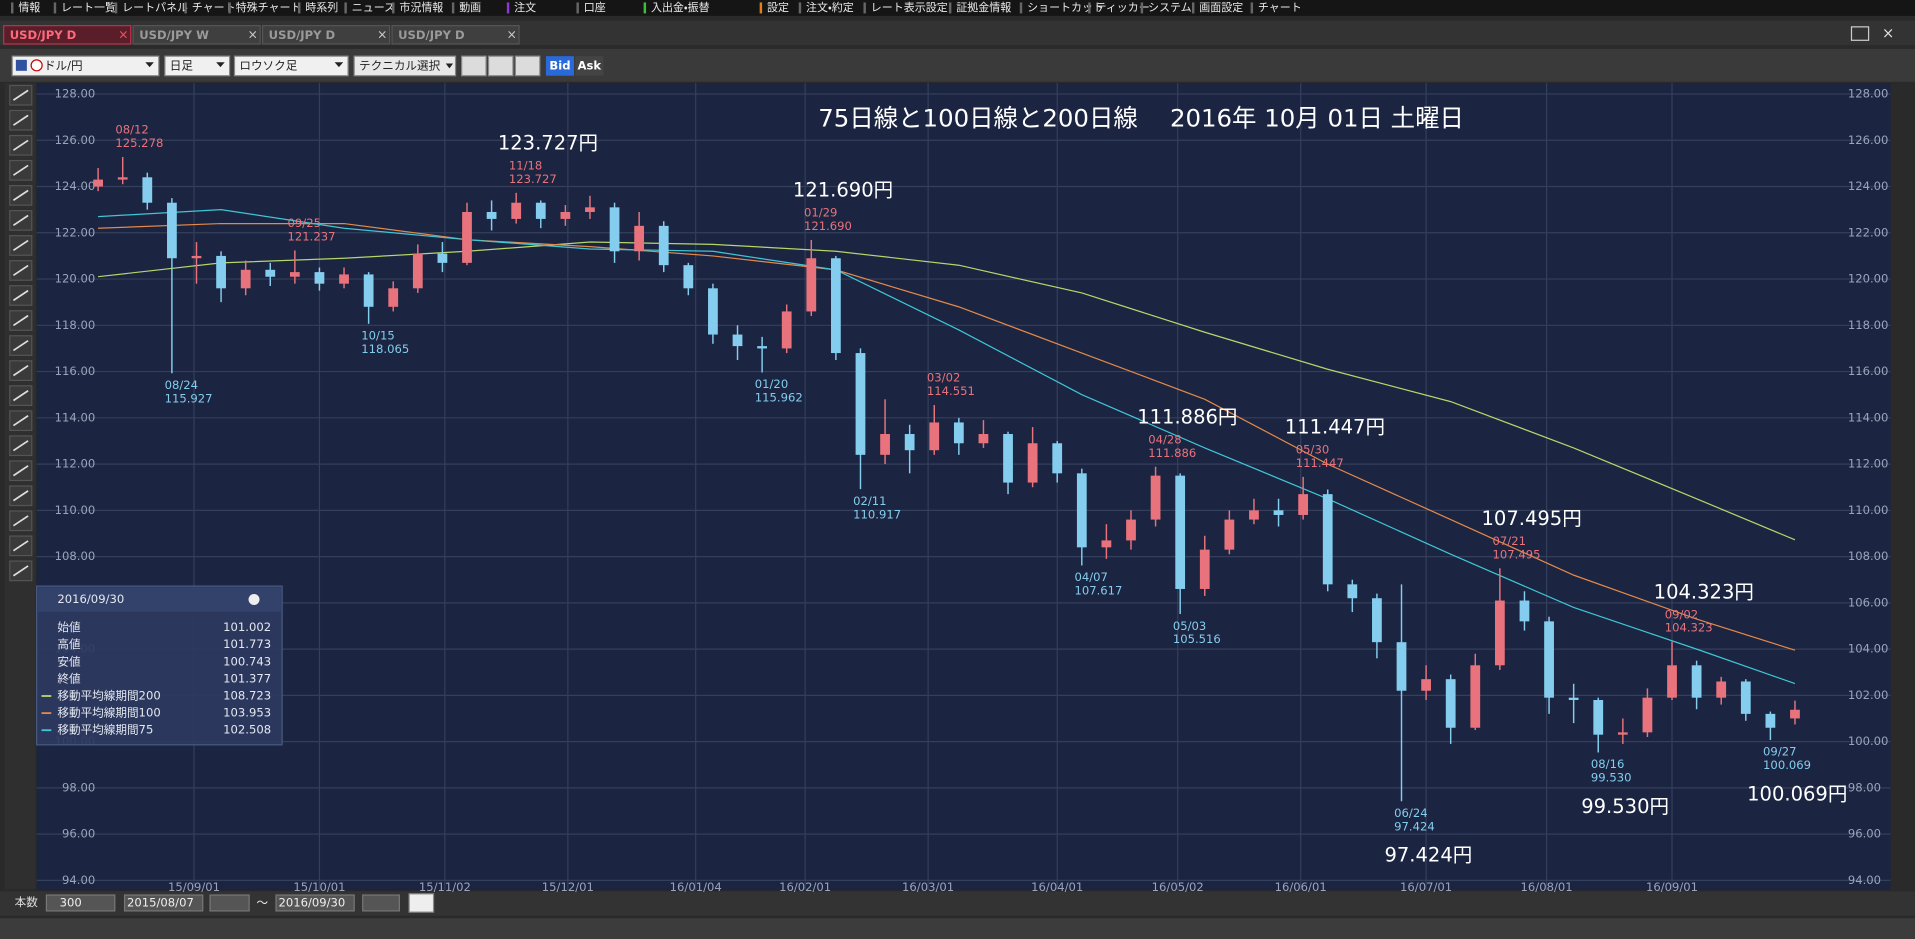 The height and width of the screenshot is (939, 1915). I want to click on button-label: Ask, so click(589, 65).